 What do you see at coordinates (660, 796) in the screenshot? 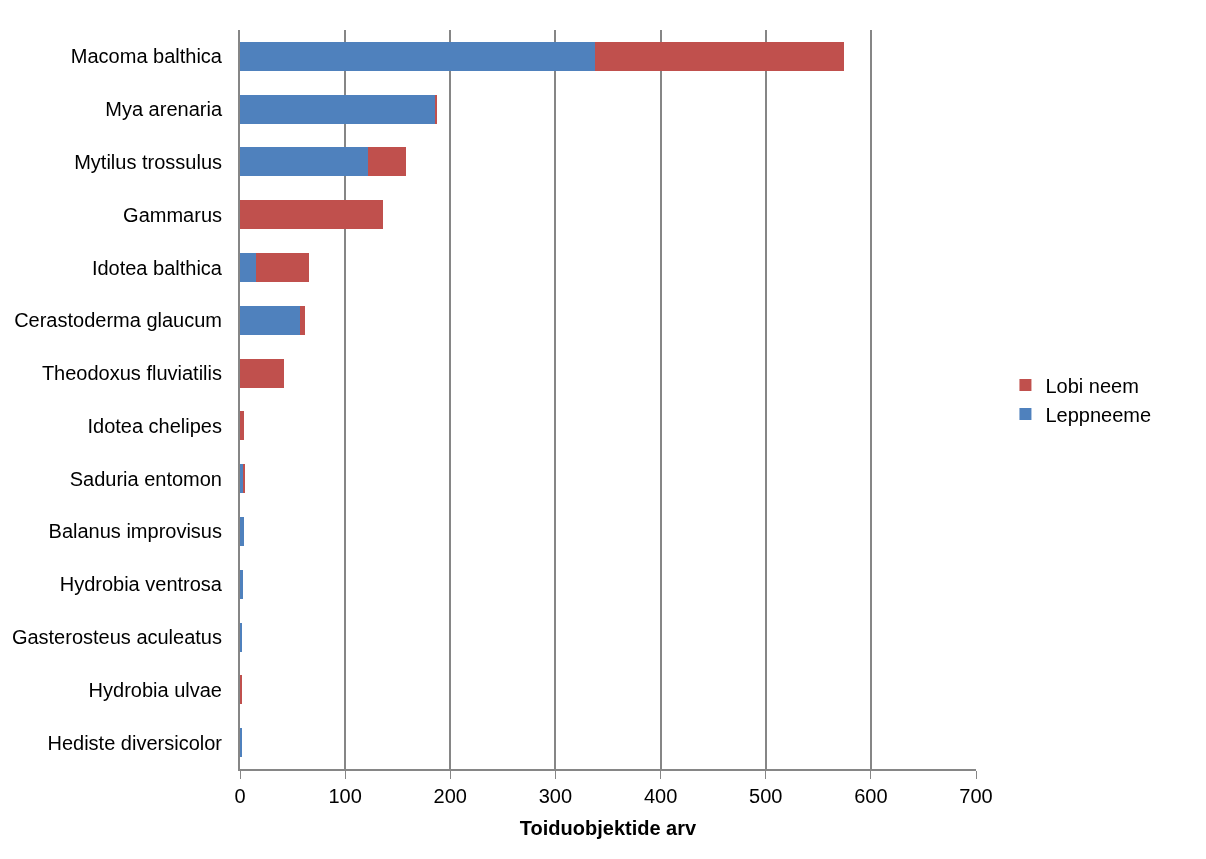
I see `x-tick-label: 400` at bounding box center [660, 796].